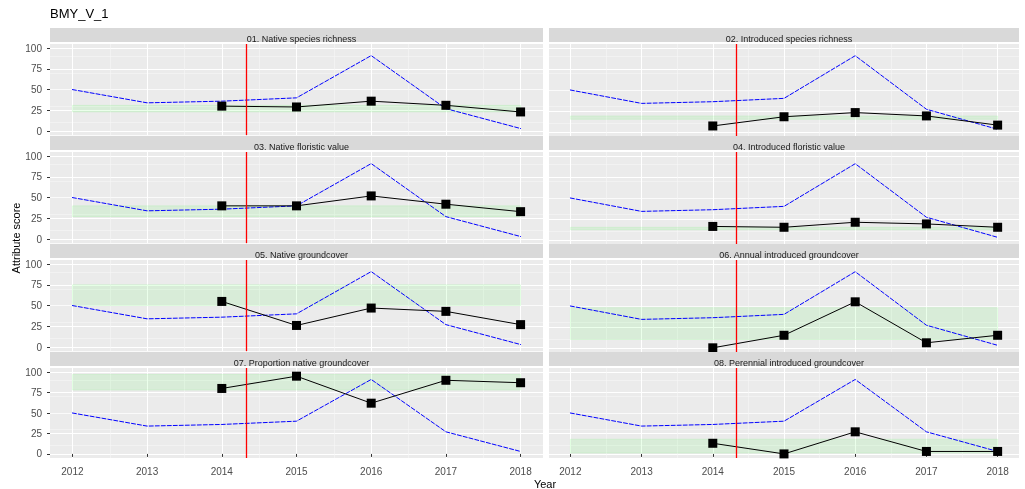 The height and width of the screenshot is (489, 1025). I want to click on chart-title: 03. Native floristic value, so click(301, 146).